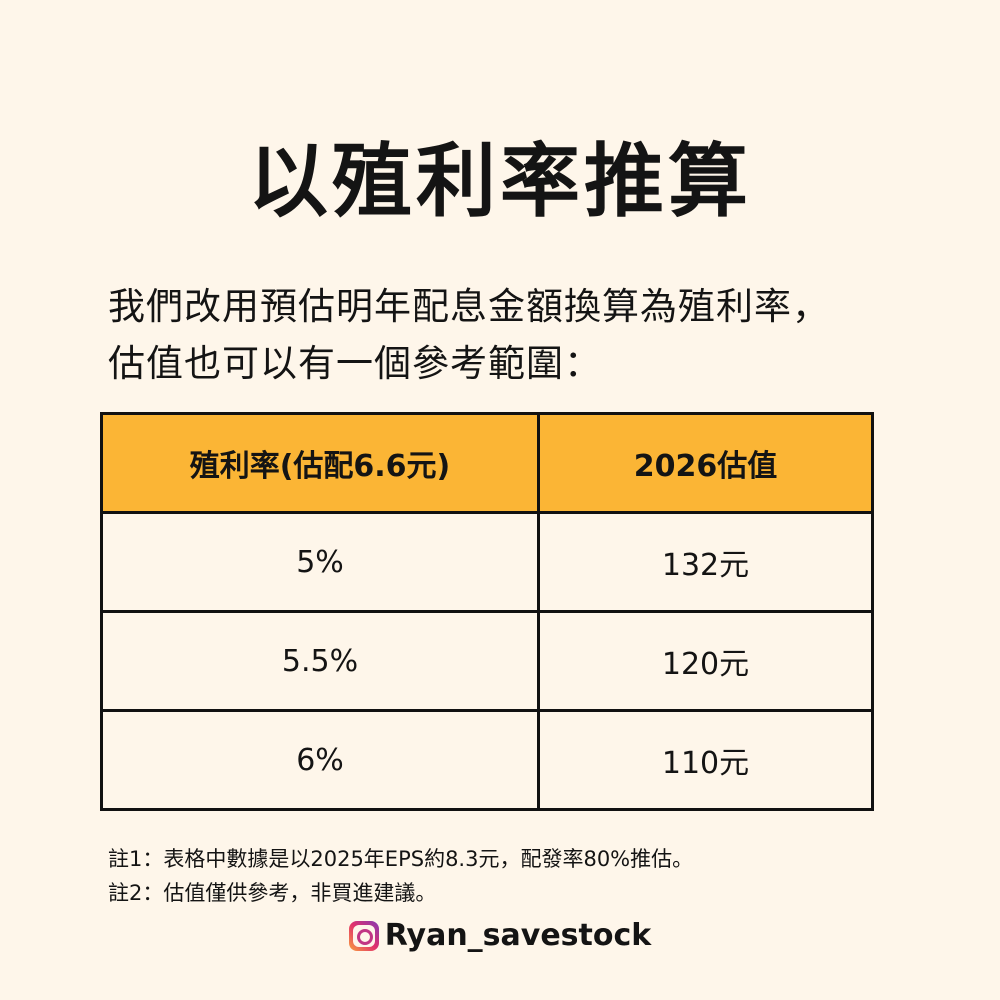 The height and width of the screenshot is (1000, 1000). I want to click on valuation-cell: 120元, so click(705, 661).